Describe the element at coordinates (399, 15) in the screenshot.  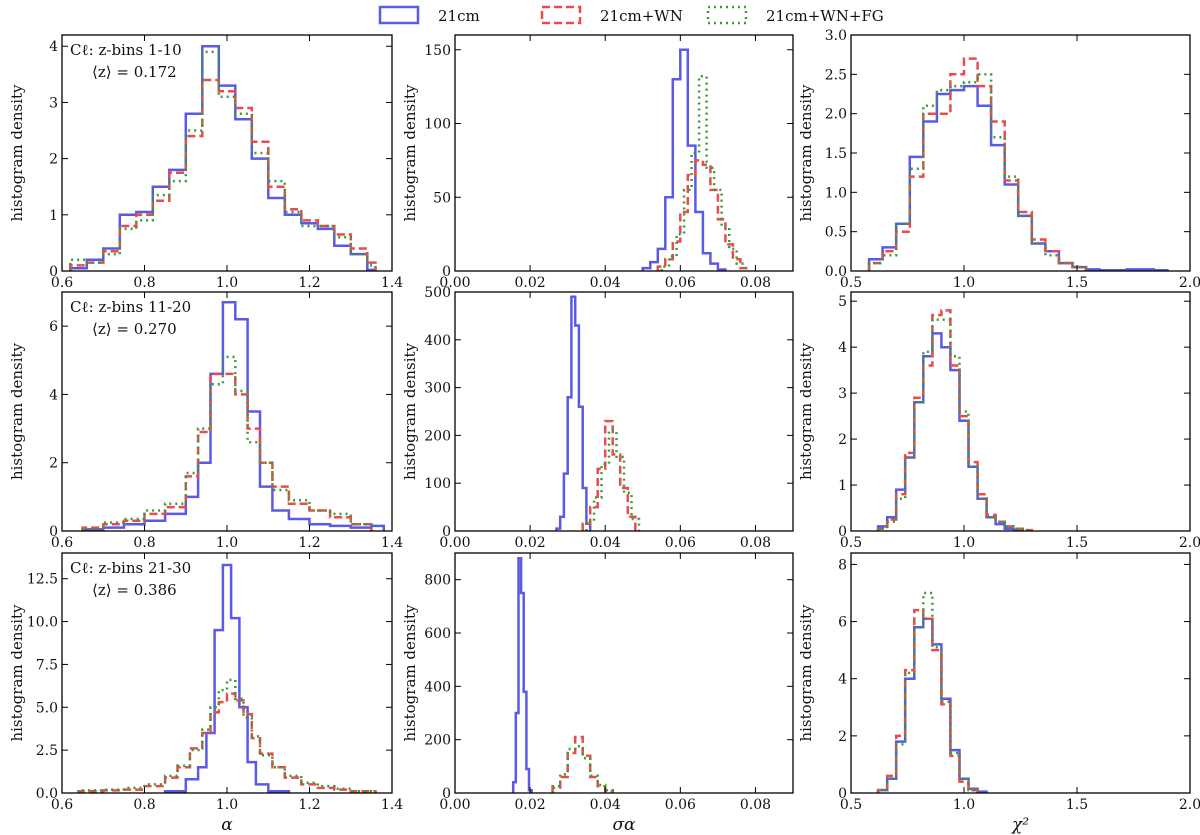
I see `legend-swatch-21cm` at that location.